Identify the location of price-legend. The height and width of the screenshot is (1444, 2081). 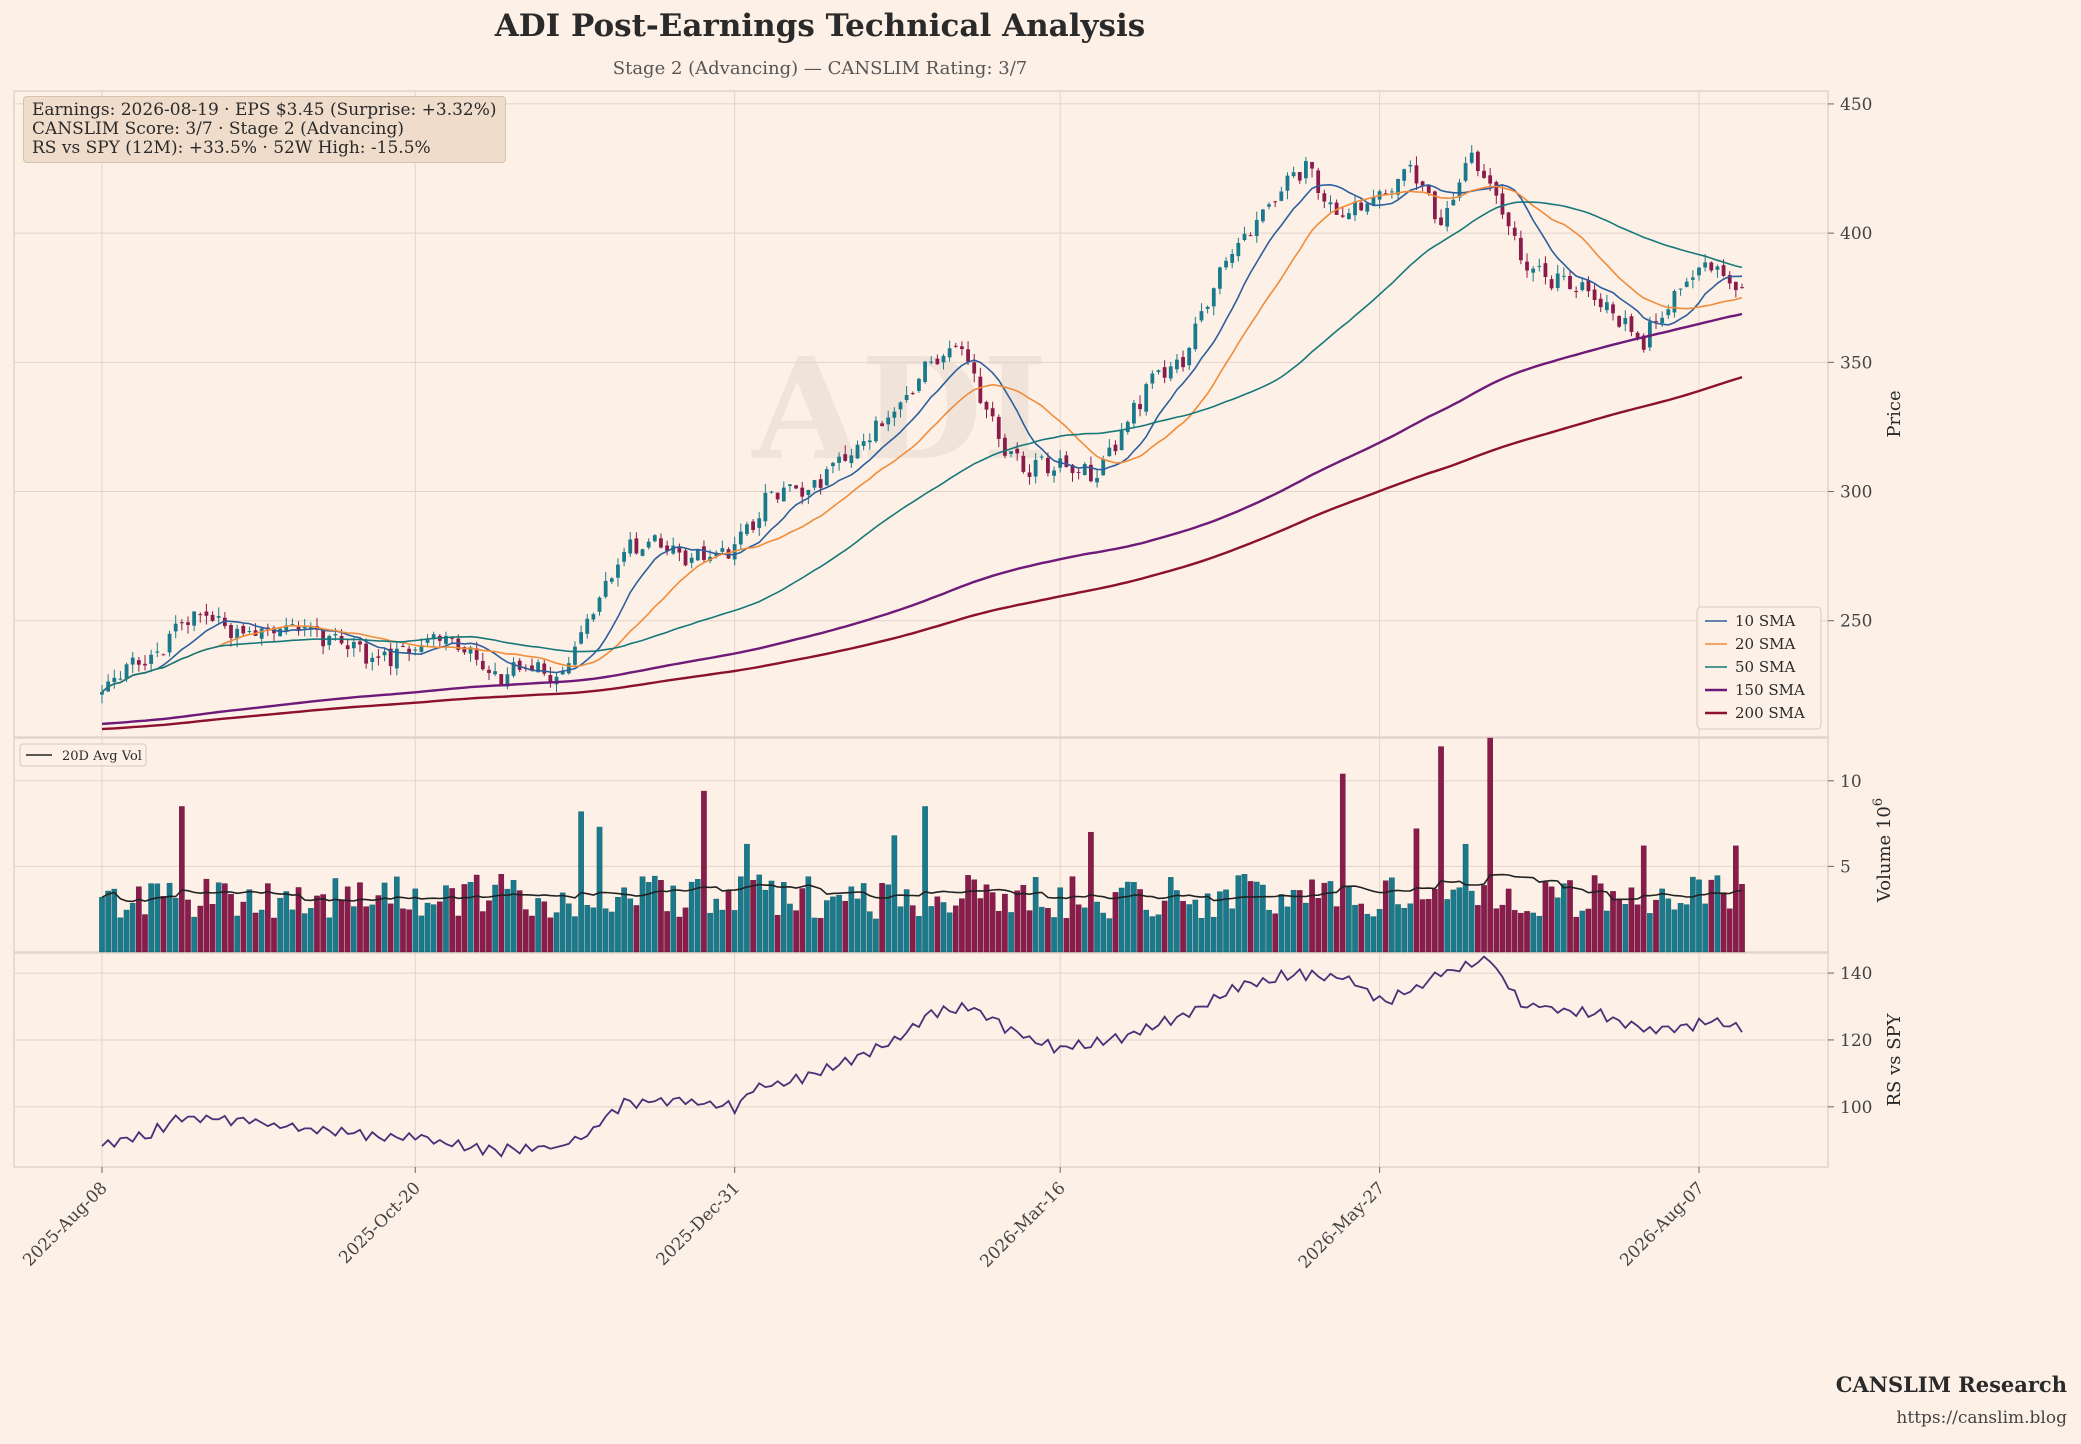
(1759, 668).